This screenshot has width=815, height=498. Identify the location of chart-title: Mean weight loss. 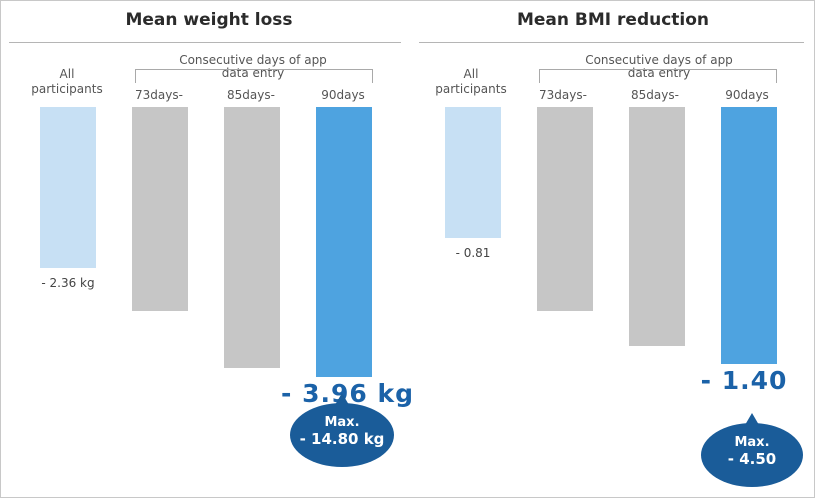
(209, 20).